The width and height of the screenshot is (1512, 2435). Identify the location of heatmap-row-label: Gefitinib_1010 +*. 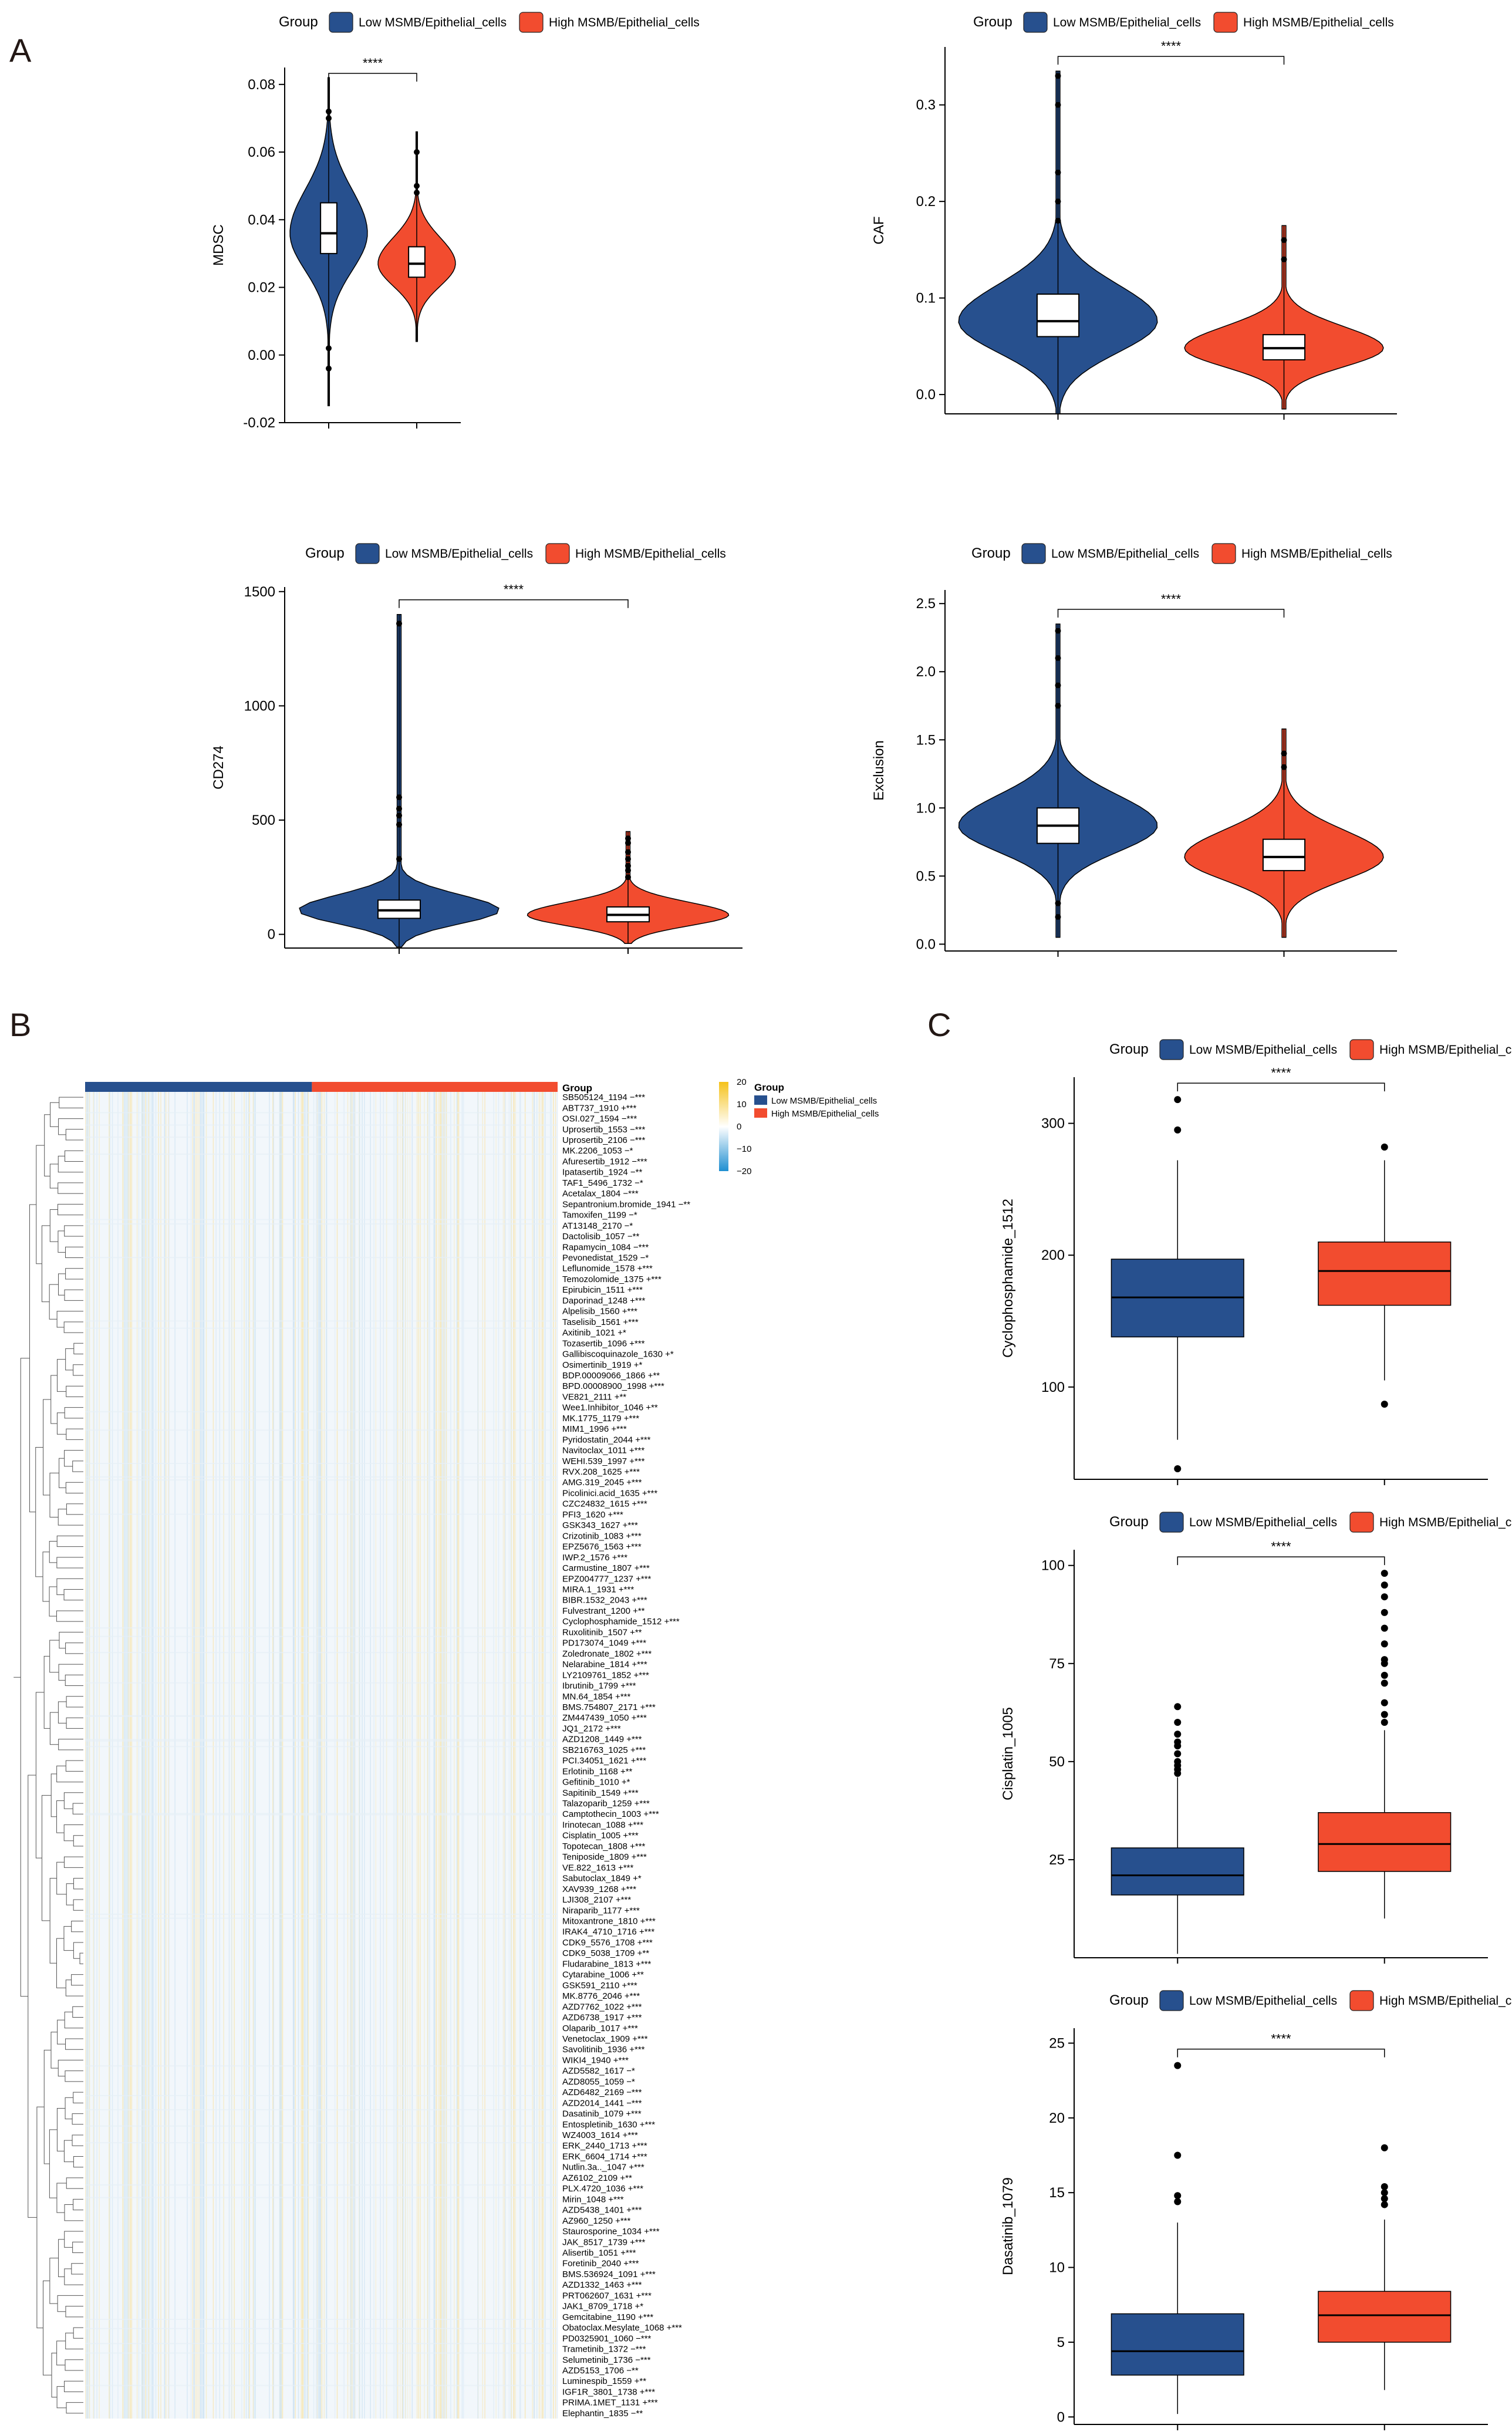
(596, 1783).